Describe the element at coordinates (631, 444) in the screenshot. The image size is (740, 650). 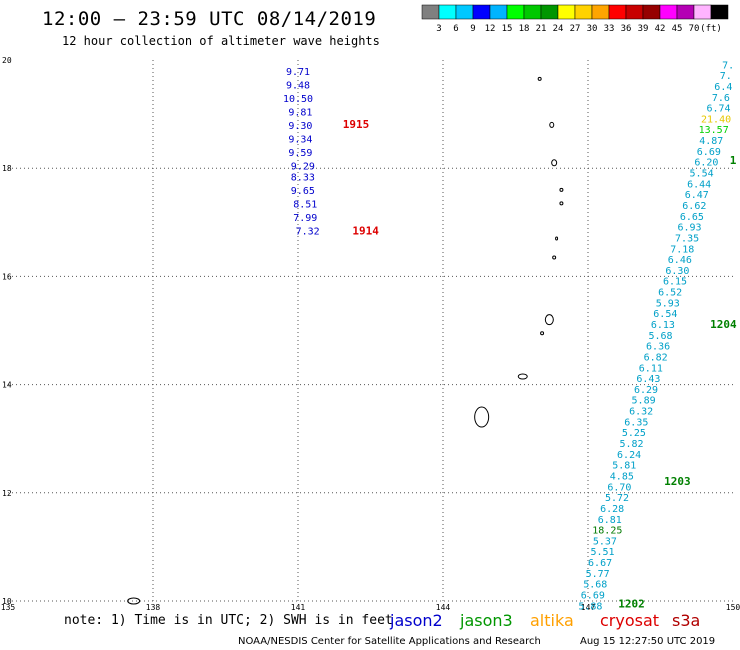
I see `wave-height-value: 5.82` at that location.